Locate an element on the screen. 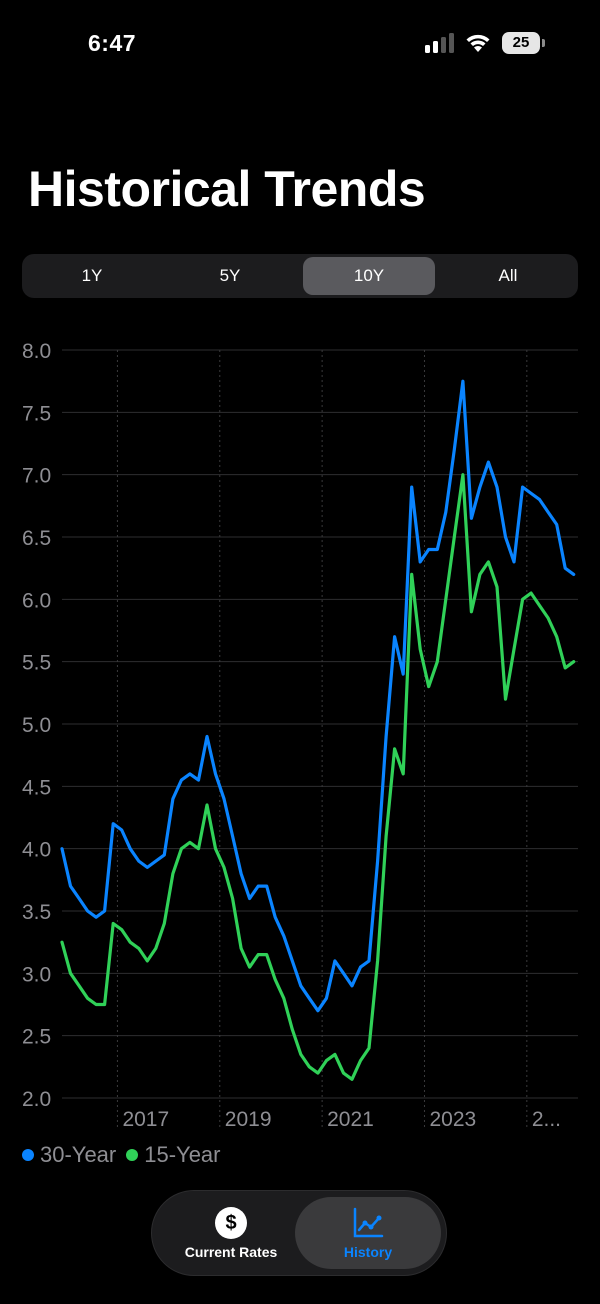 The image size is (600, 1304). y-tick-label: 5.0 is located at coordinates (36, 725).